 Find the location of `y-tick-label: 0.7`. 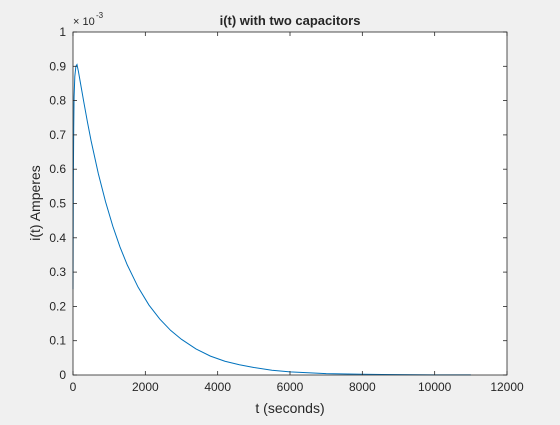

y-tick-label: 0.7 is located at coordinates (57, 135).